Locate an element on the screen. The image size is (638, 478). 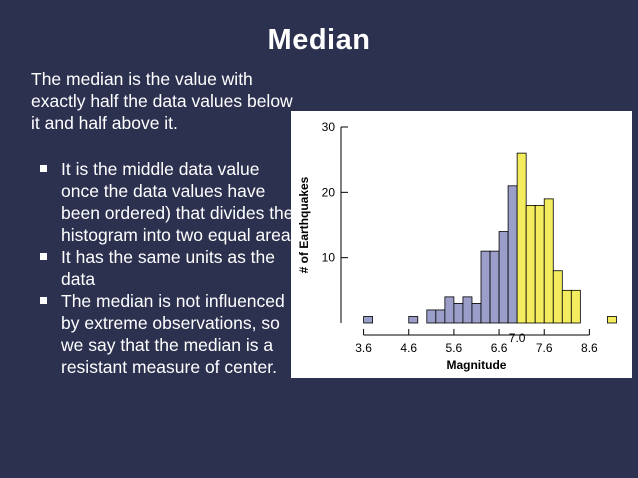
bullet-text: It has the same units as the data is located at coordinates (168, 268).